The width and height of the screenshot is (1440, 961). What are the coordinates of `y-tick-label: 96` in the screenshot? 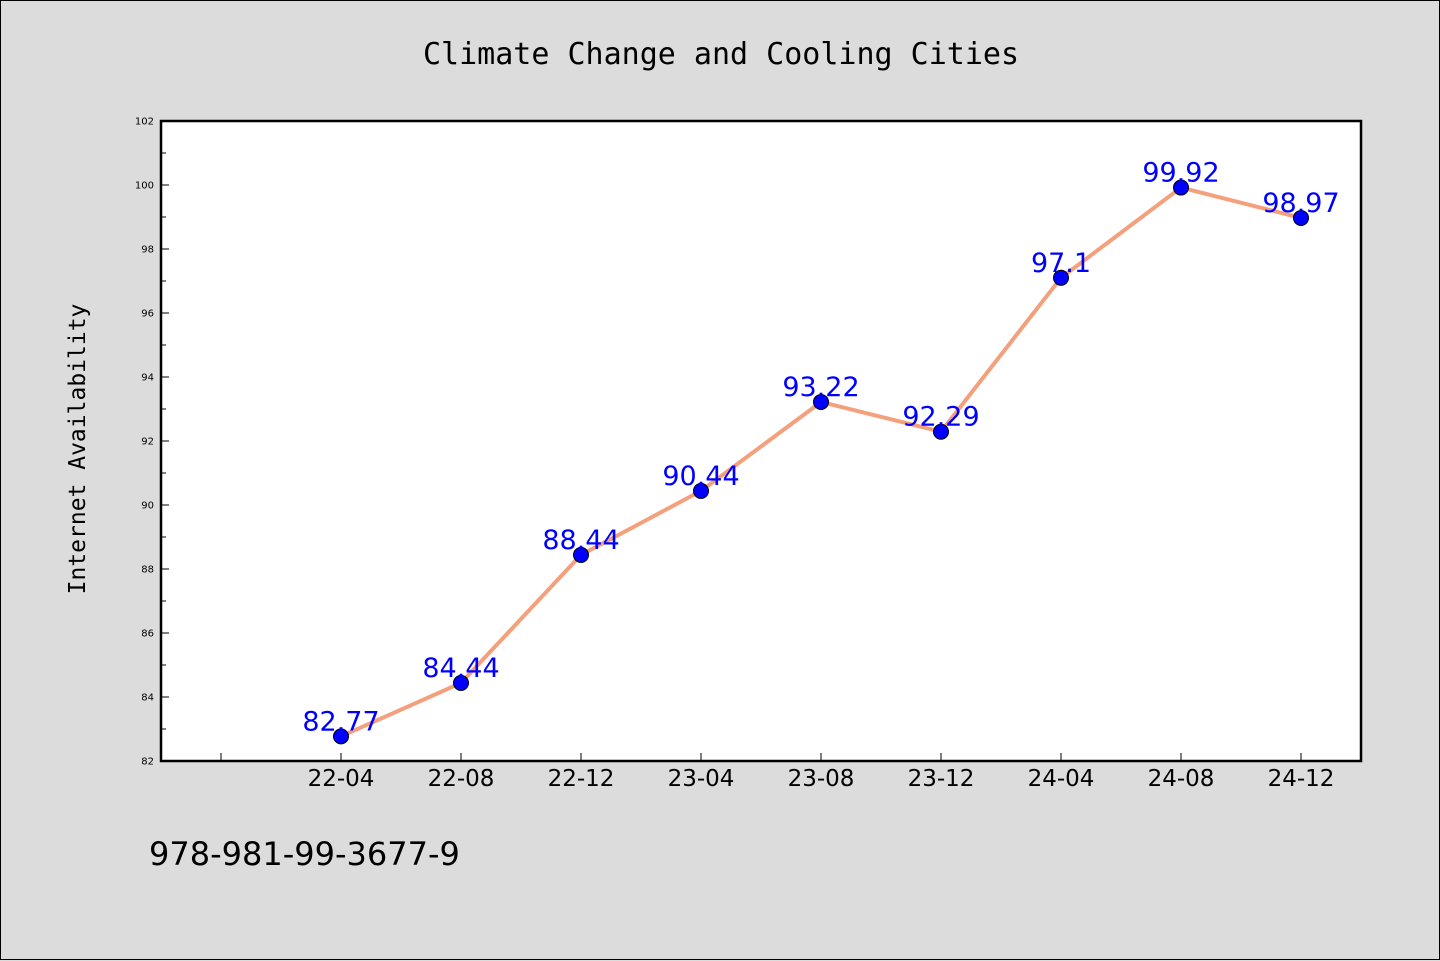 It's located at (147, 314).